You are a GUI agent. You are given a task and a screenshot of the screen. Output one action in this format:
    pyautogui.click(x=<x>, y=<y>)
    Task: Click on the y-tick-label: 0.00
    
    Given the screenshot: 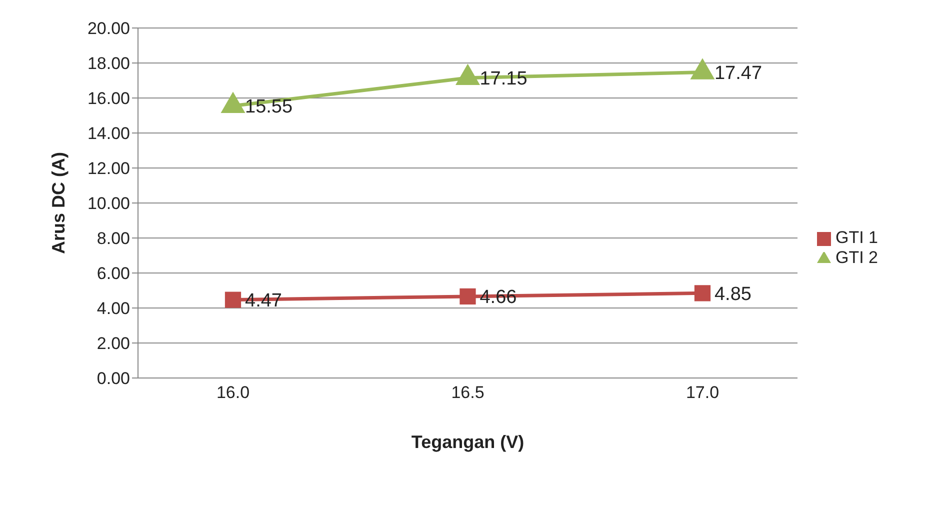 What is the action you would take?
    pyautogui.click(x=113, y=378)
    